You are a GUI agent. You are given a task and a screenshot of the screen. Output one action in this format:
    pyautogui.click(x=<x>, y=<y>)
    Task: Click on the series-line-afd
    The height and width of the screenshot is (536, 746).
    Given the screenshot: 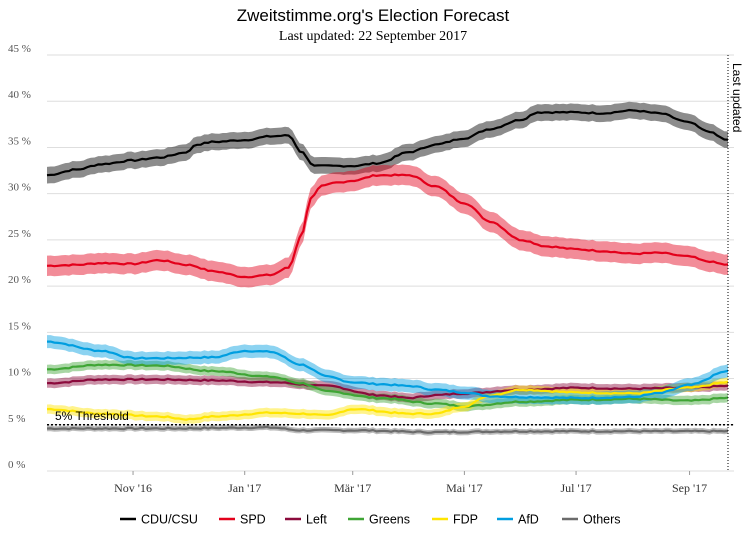 What is the action you would take?
    pyautogui.click(x=388, y=370)
    